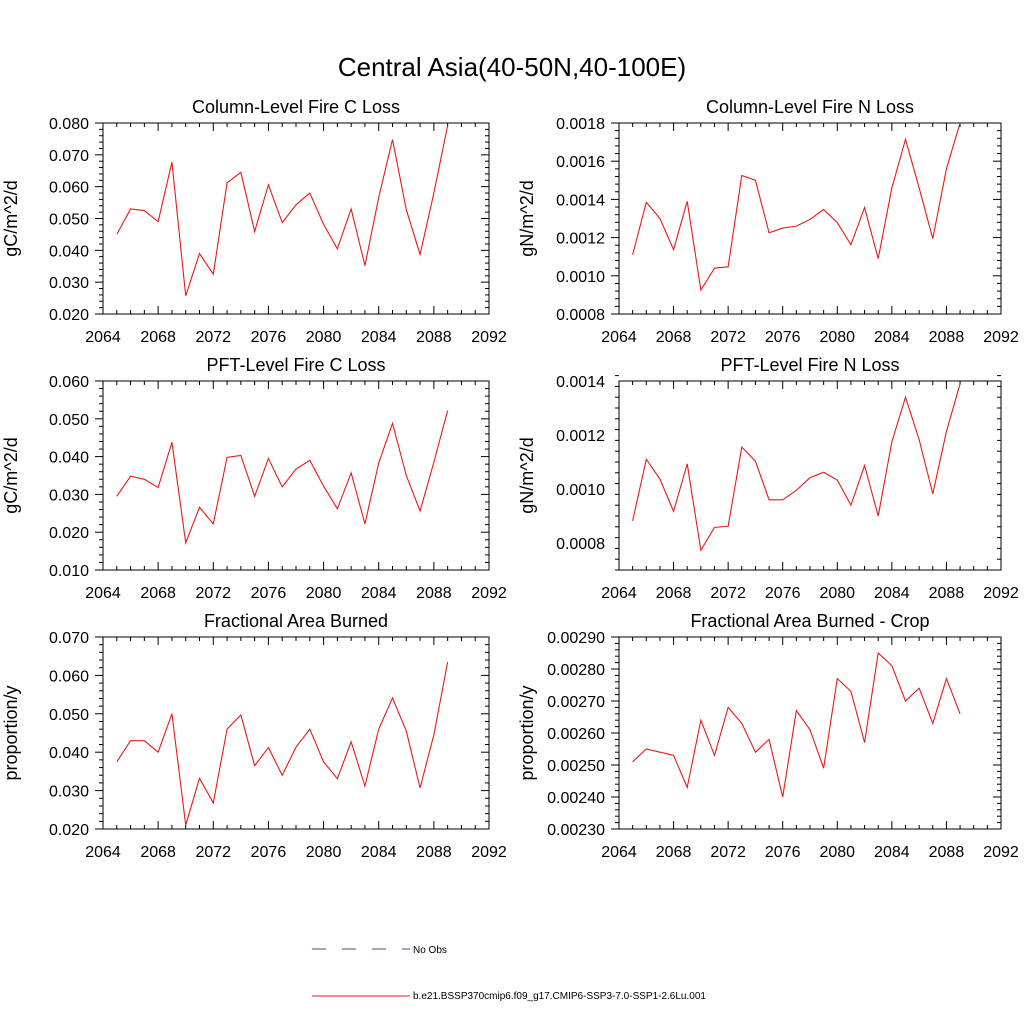 The image size is (1024, 1024). Describe the element at coordinates (576, 702) in the screenshot. I see `y-tick-label: 0.00270` at that location.